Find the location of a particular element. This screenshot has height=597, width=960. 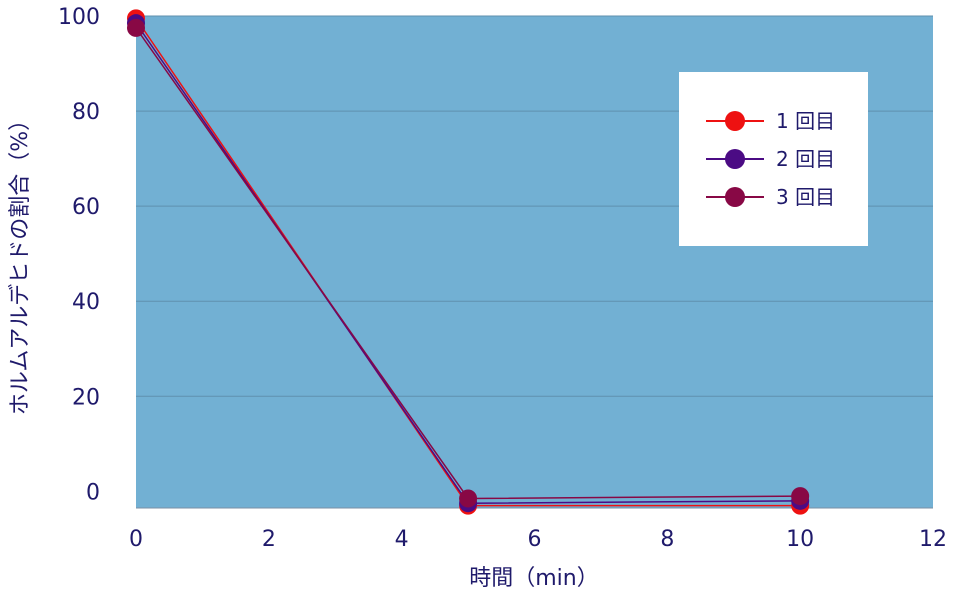

x-axis-title: 時間（min） is located at coordinates (534, 578).